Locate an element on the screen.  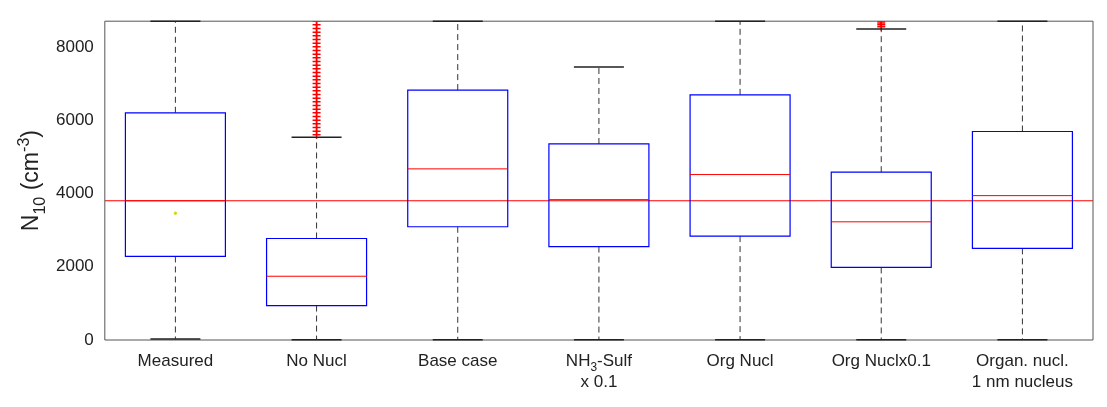
y-tick-label: 6000 is located at coordinates (74, 119).